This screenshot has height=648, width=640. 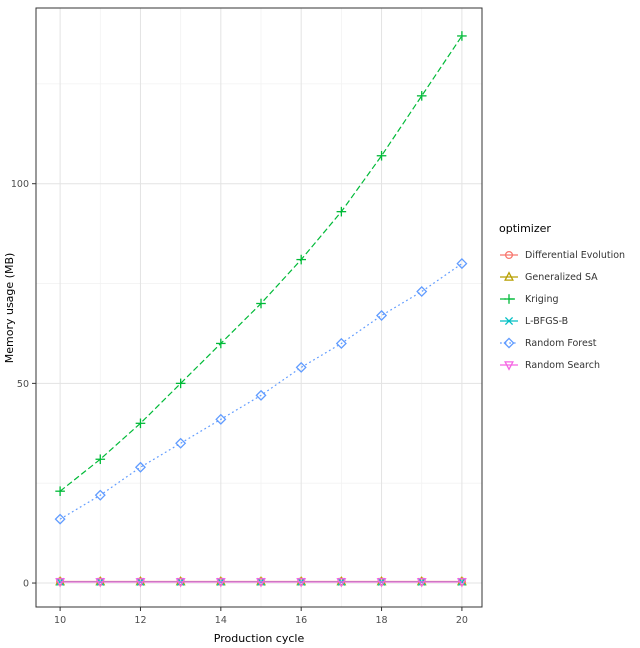 I want to click on legend-item: Kriging, so click(x=568, y=299).